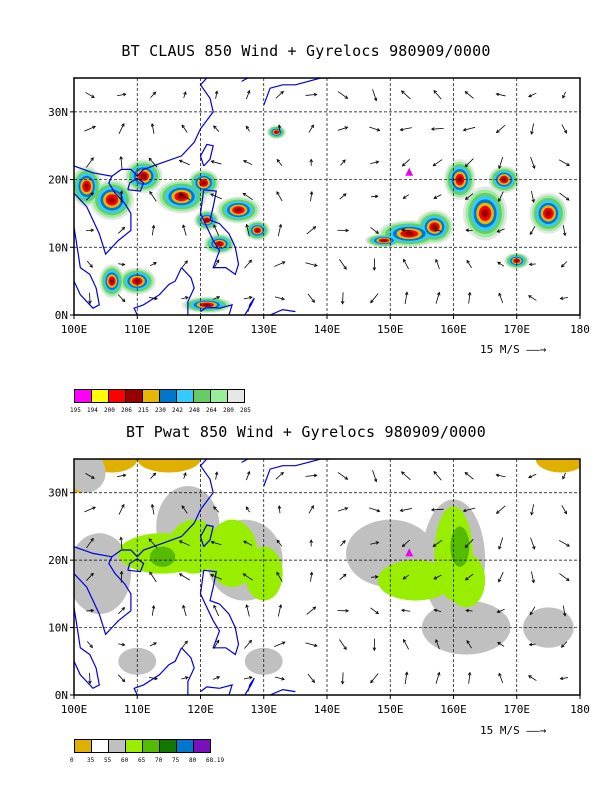  I want to click on coastline-line, so click(249, 686).